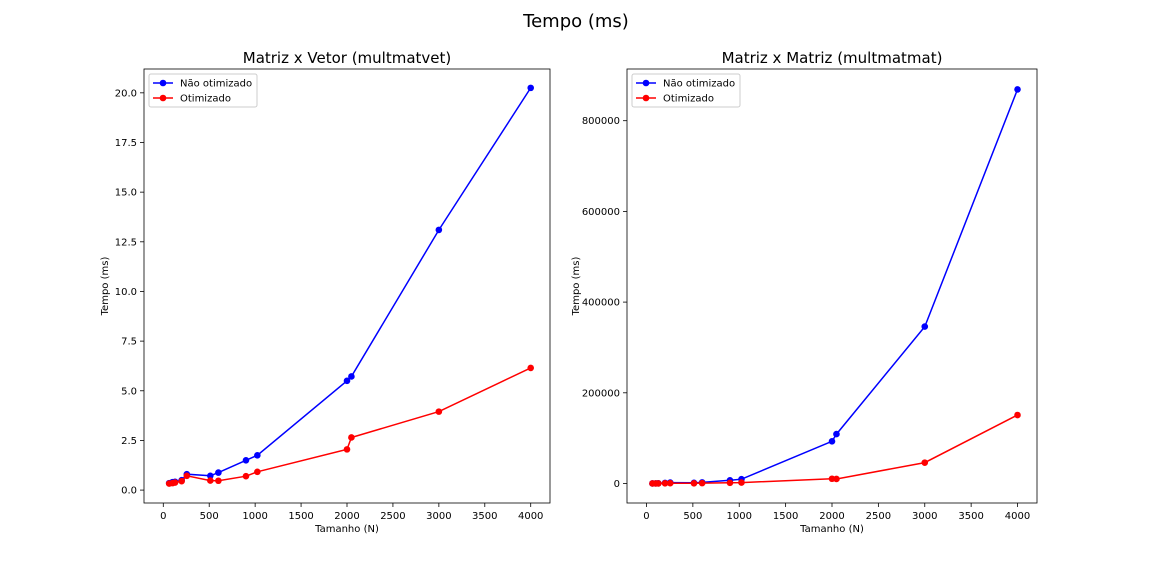  Describe the element at coordinates (601, 303) in the screenshot. I see `y-tick-label: 400000` at that location.